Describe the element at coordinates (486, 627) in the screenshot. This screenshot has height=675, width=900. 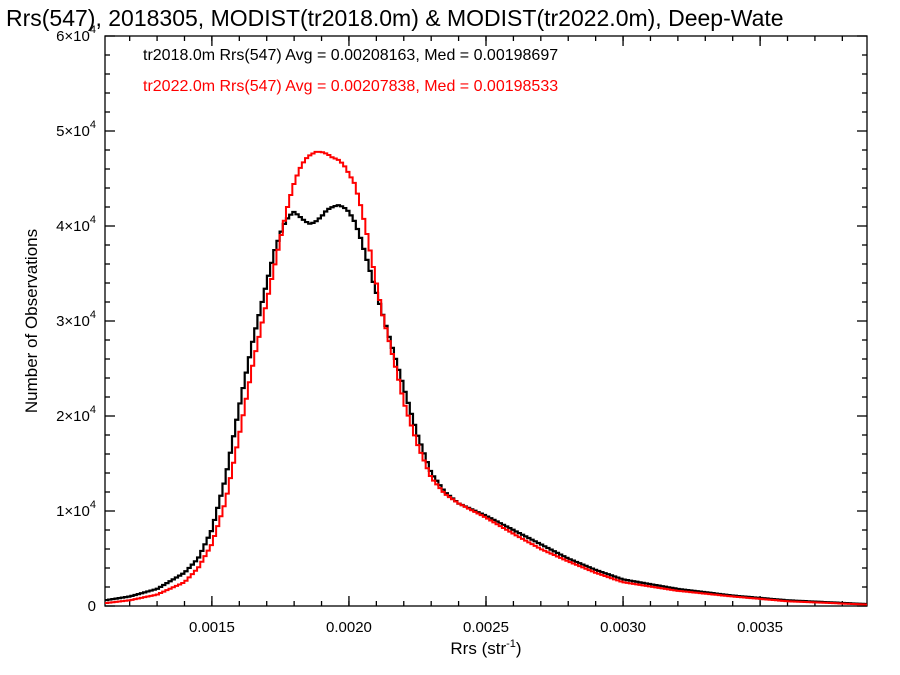
I see `x-tick-label: 0.0025` at that location.